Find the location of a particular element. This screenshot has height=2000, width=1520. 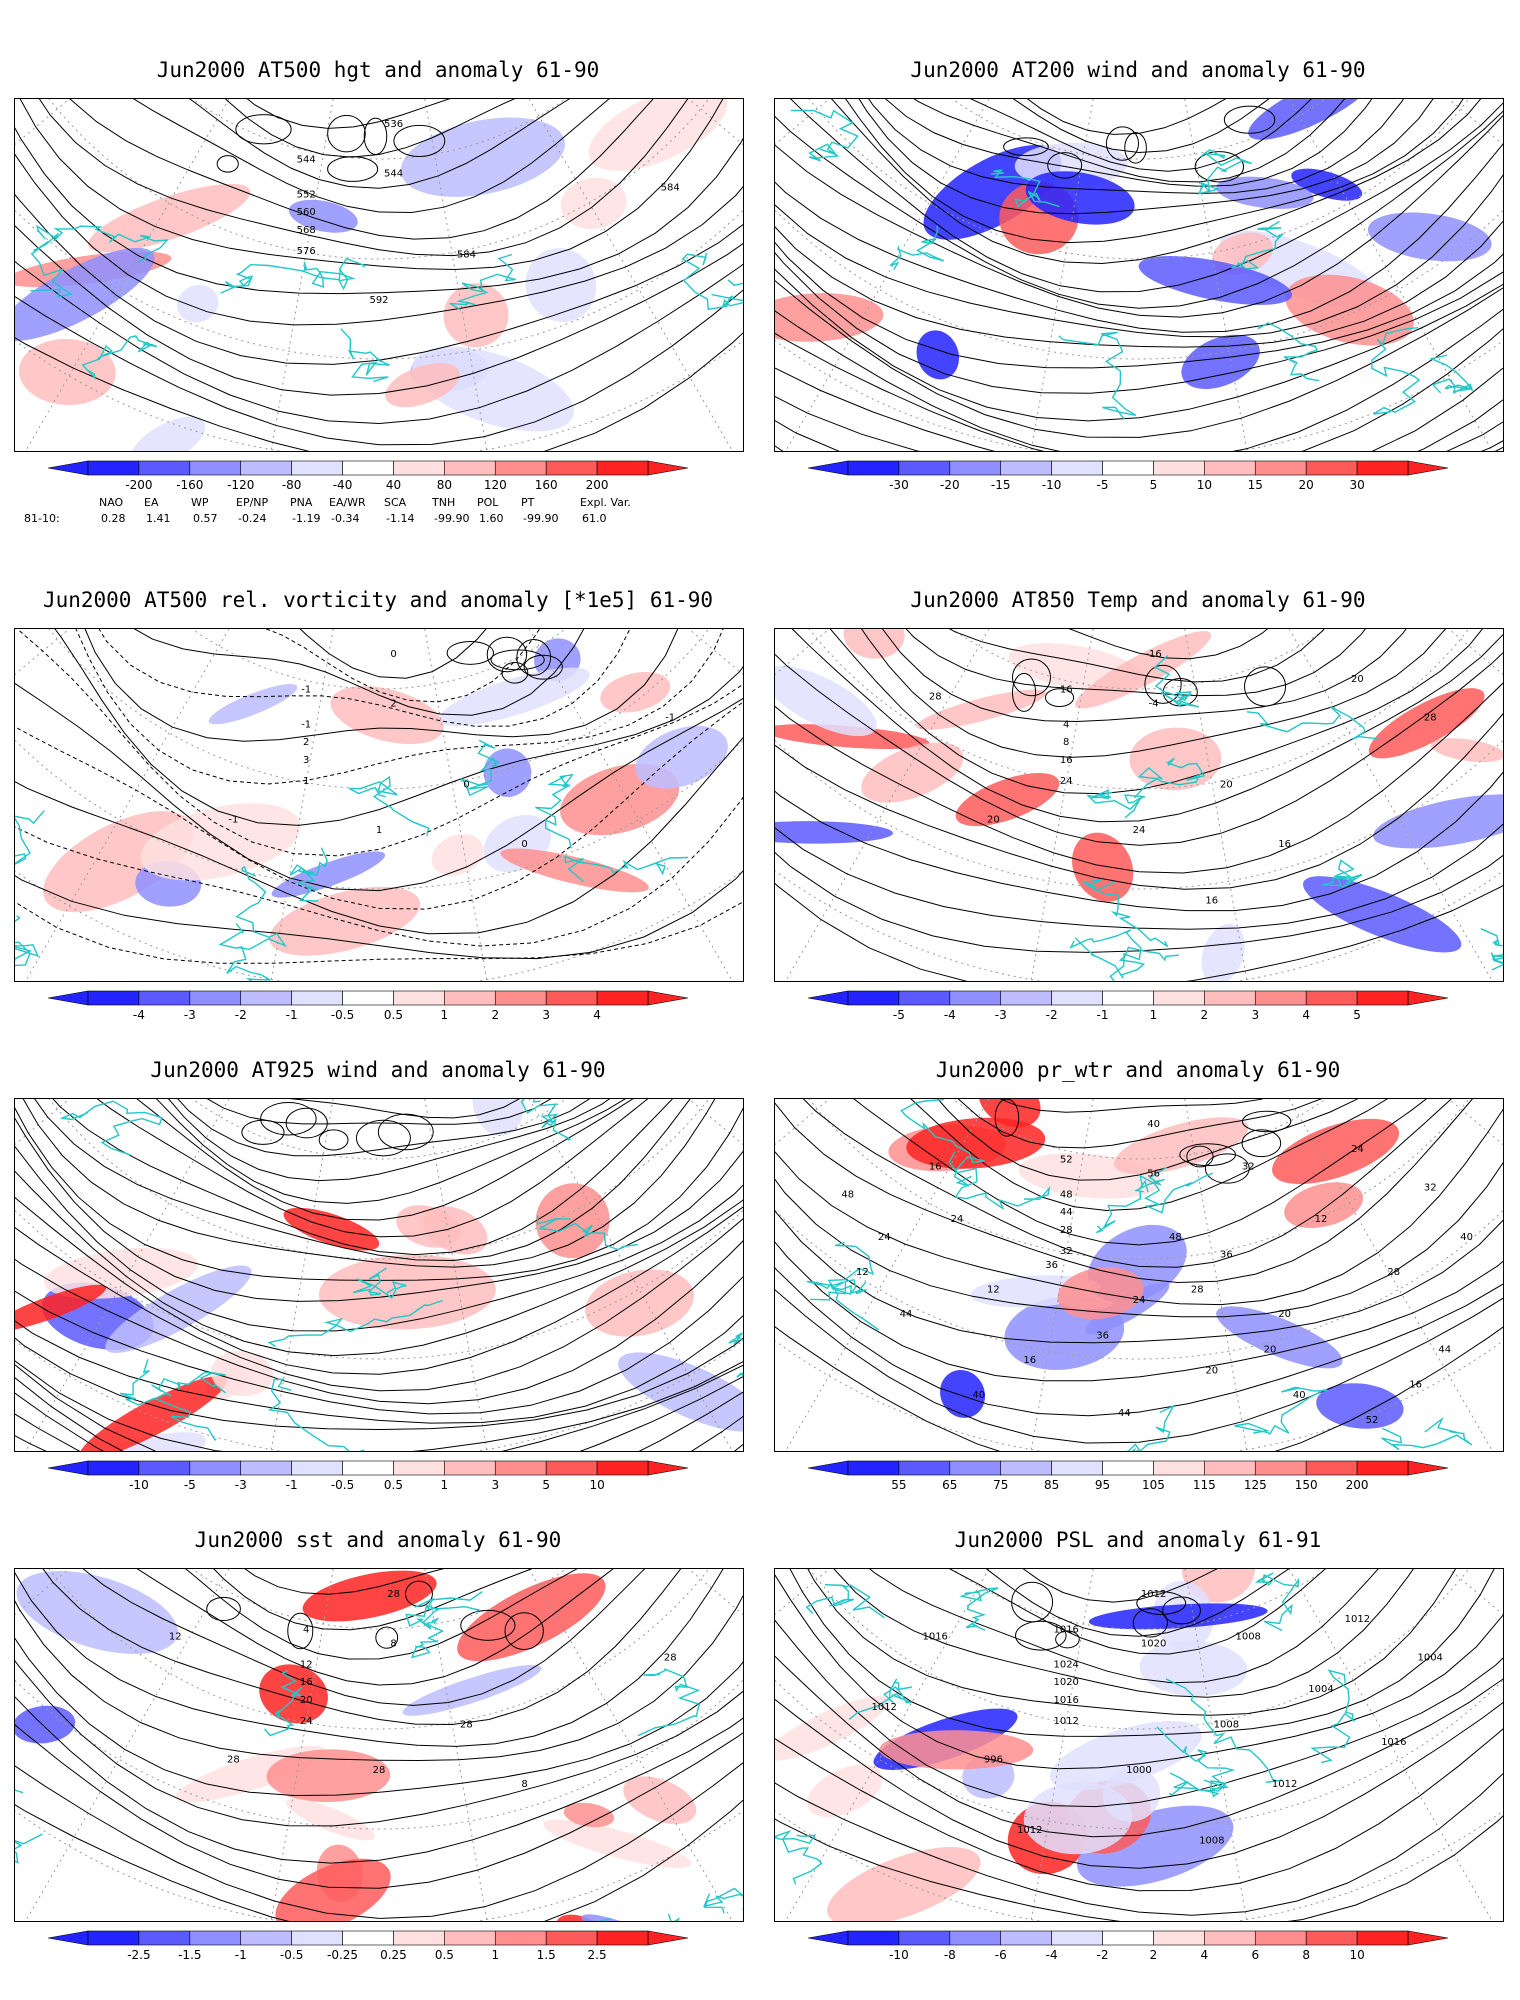

contour-label: 560 is located at coordinates (306, 212).